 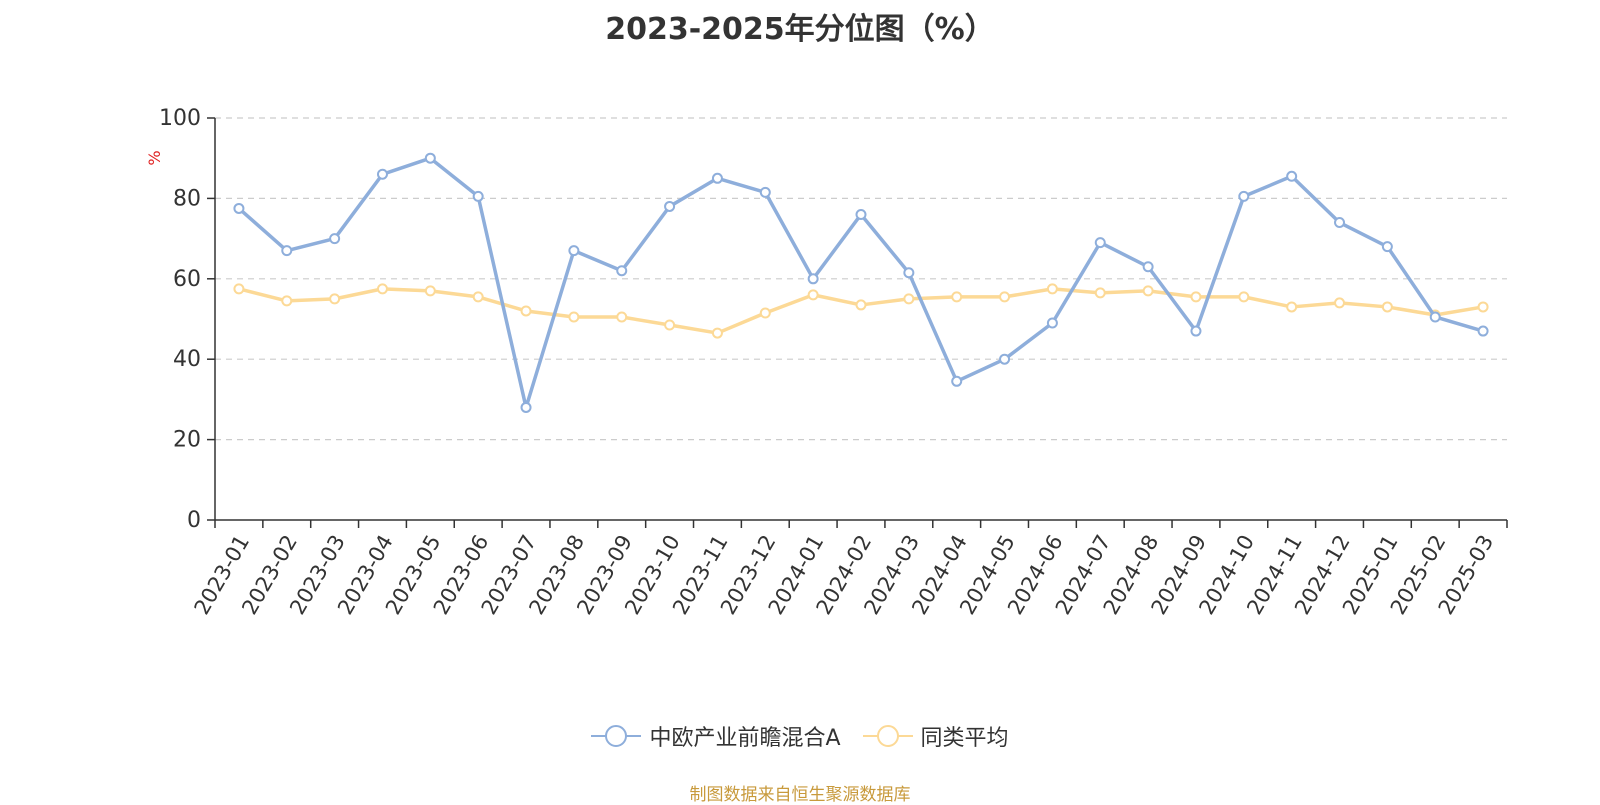 I want to click on y-tick-label: 0, so click(x=194, y=520).